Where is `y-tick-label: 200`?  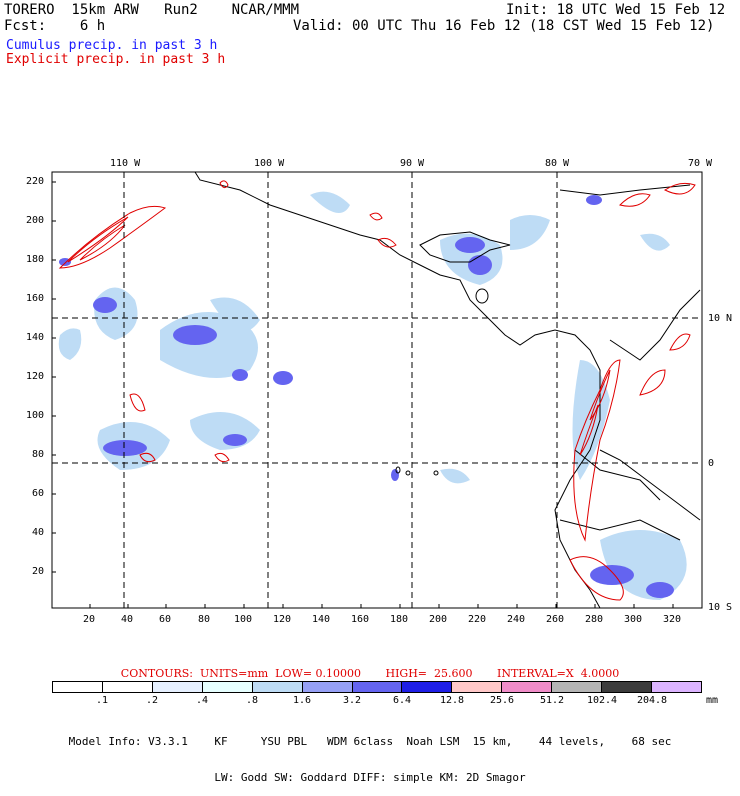
y-tick-label: 200 is located at coordinates (35, 220).